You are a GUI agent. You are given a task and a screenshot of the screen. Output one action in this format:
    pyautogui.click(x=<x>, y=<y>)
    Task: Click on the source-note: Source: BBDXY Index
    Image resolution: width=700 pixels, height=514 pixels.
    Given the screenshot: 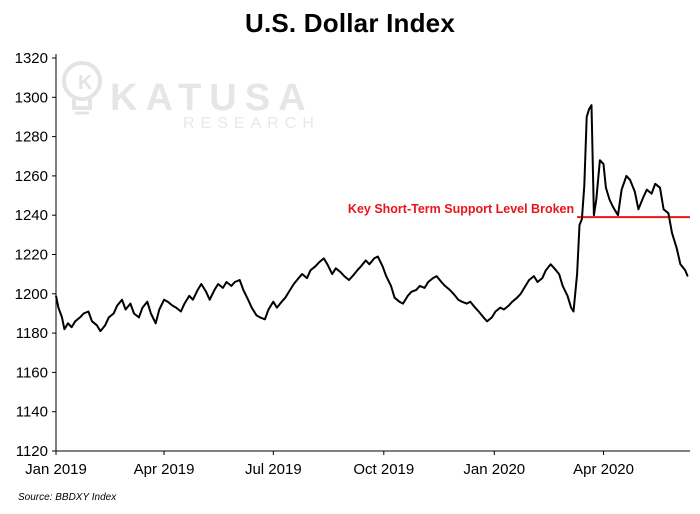 What is the action you would take?
    pyautogui.click(x=67, y=497)
    